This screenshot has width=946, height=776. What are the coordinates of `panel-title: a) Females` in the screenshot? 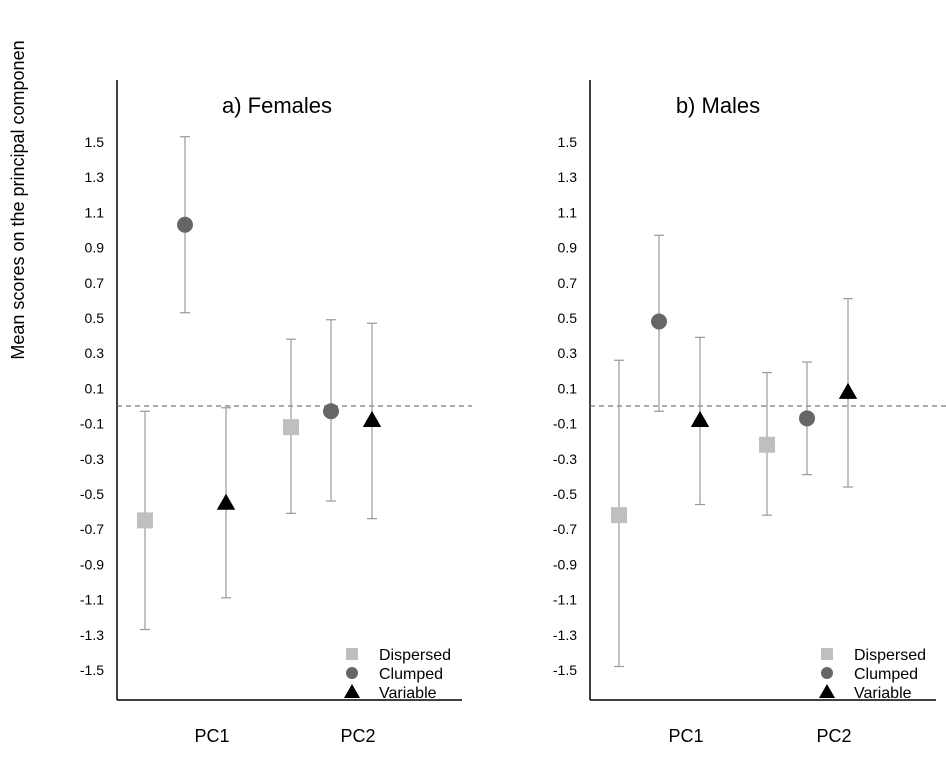 It's located at (277, 105).